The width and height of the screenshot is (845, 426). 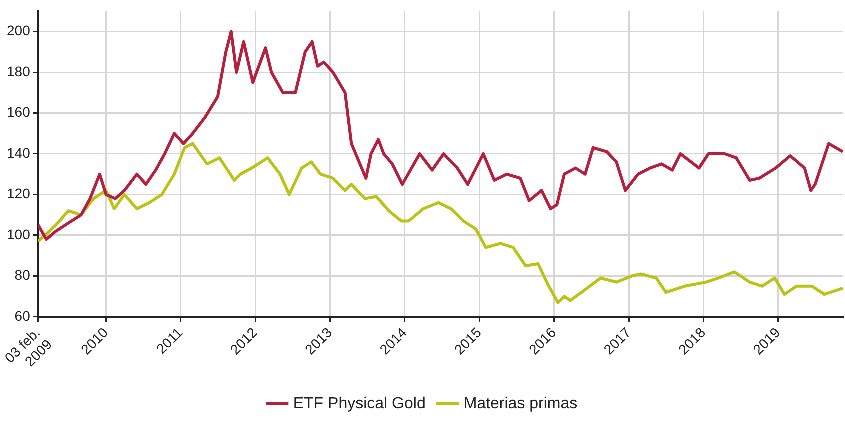 I want to click on y-tick-label: 180, so click(x=19, y=71).